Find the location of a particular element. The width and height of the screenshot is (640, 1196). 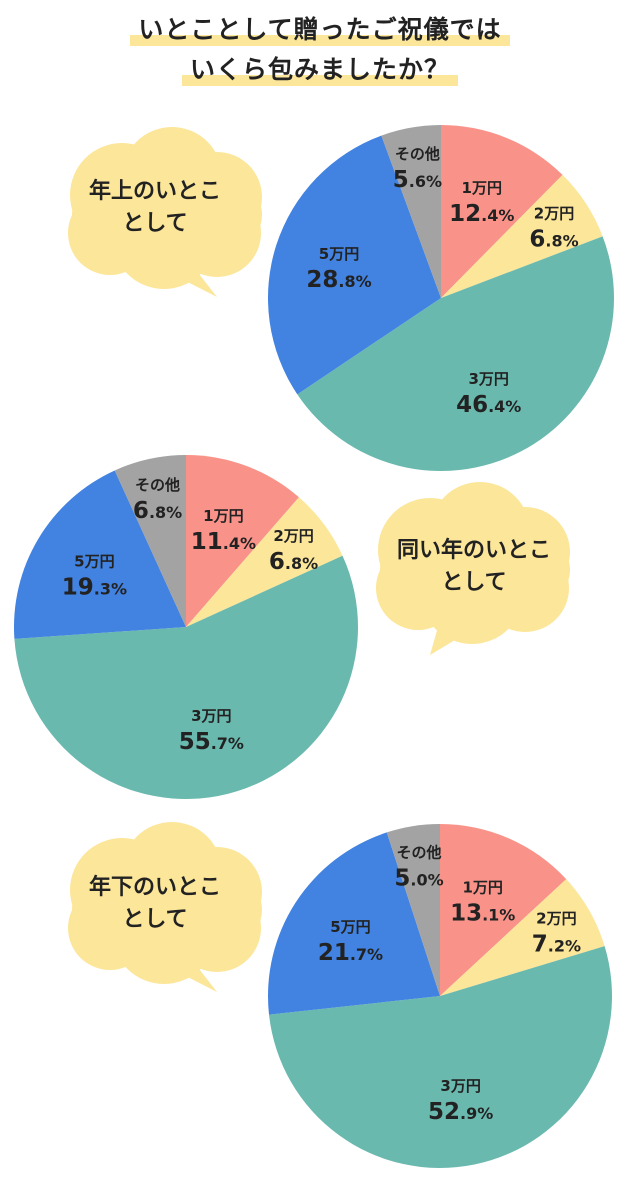

slice-value-label: 52.9% is located at coordinates (460, 1112).